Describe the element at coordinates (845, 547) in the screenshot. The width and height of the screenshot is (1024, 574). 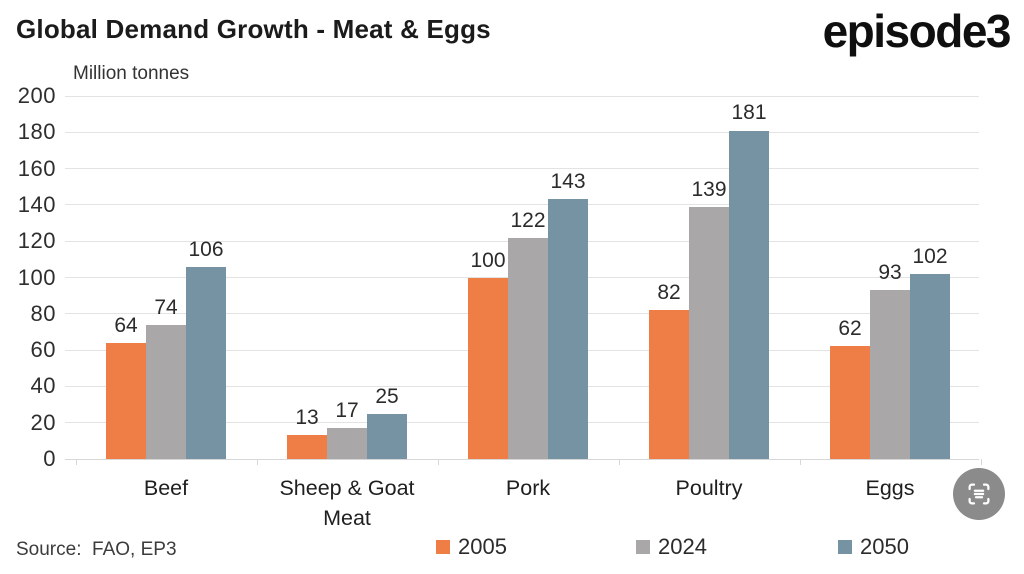
I see `legend-swatch-2050` at that location.